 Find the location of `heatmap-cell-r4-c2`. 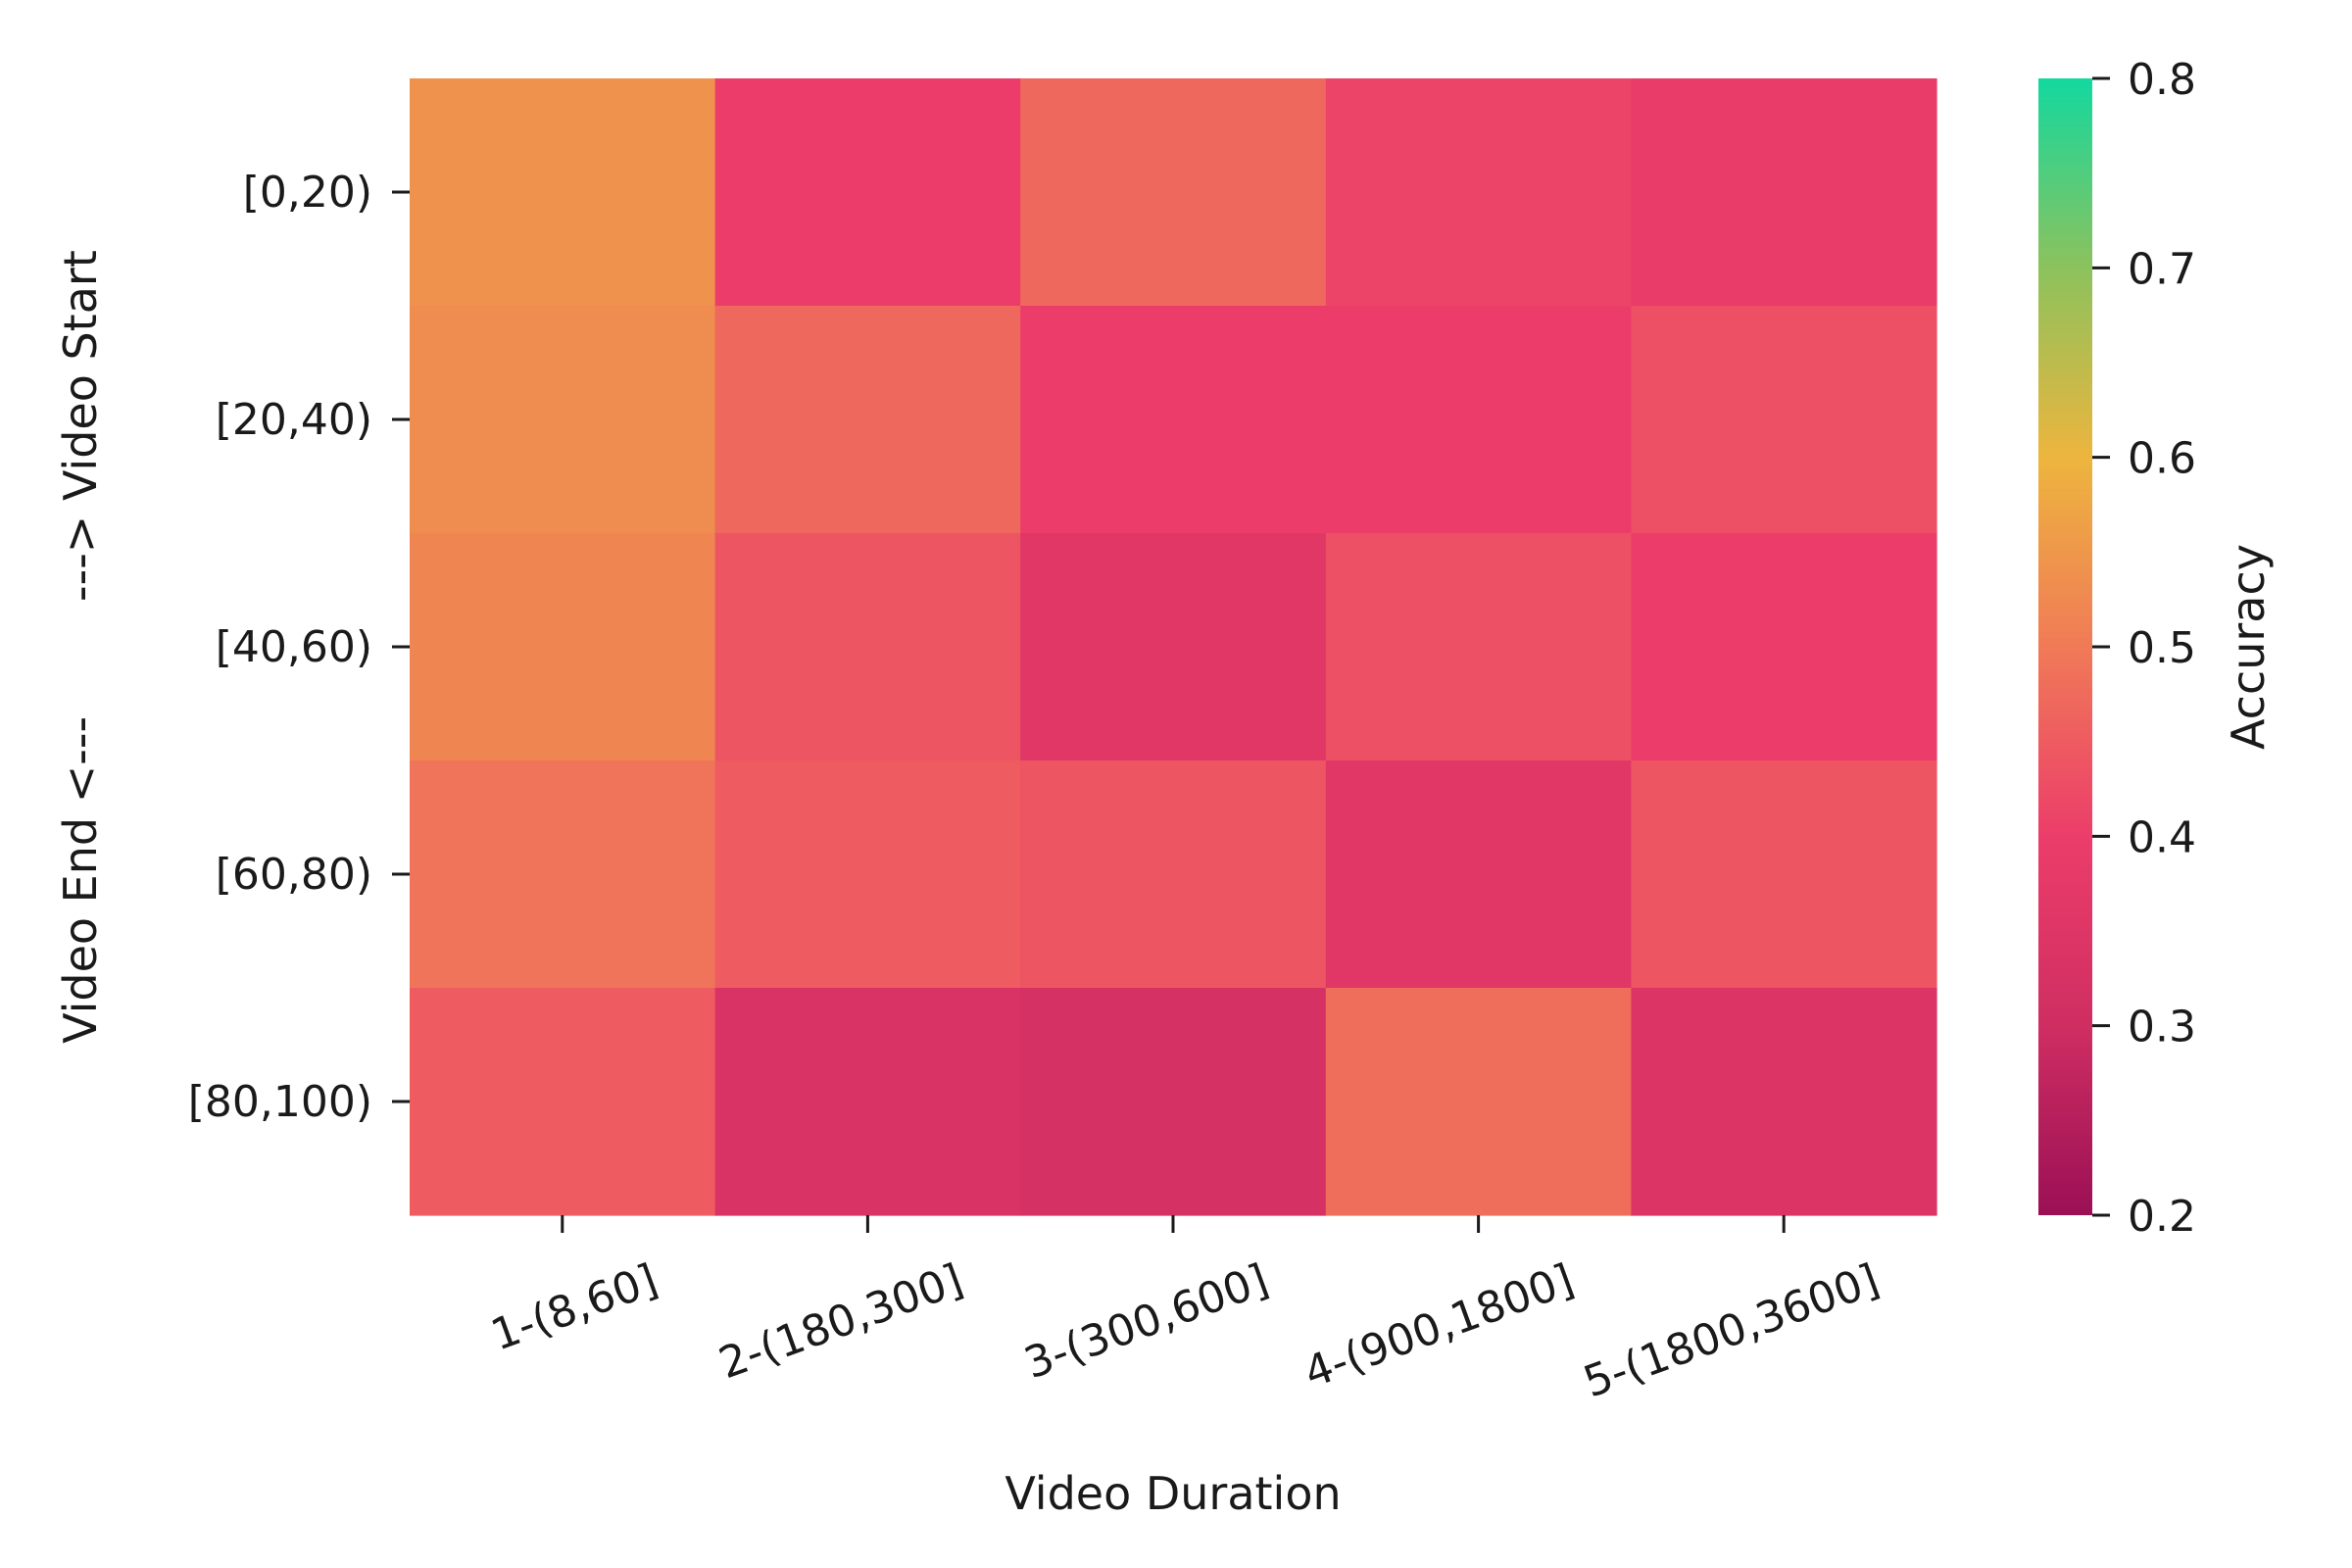

heatmap-cell-r4-c2 is located at coordinates (1173, 1102).